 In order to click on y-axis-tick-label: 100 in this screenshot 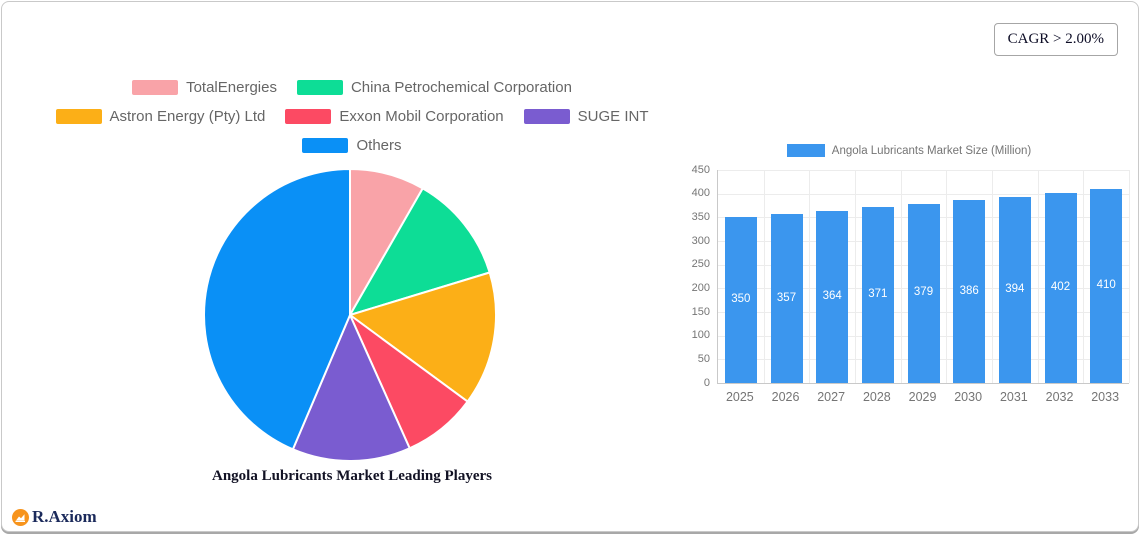, I will do `click(700, 335)`.